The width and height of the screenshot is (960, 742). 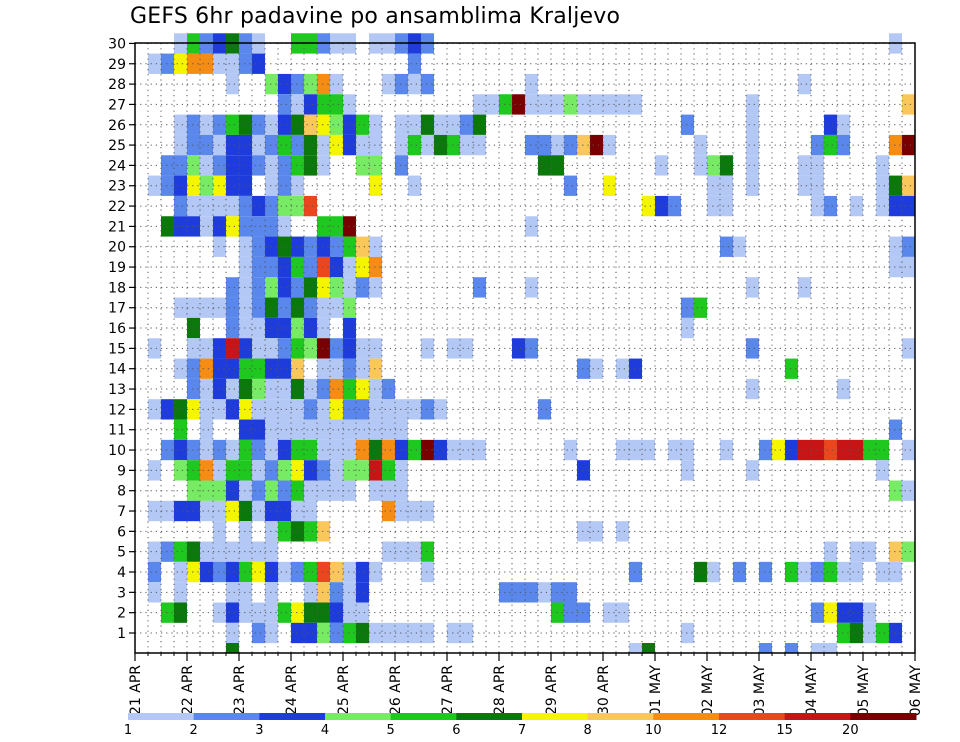 What do you see at coordinates (226, 716) in the screenshot?
I see `colorbar-swatch` at bounding box center [226, 716].